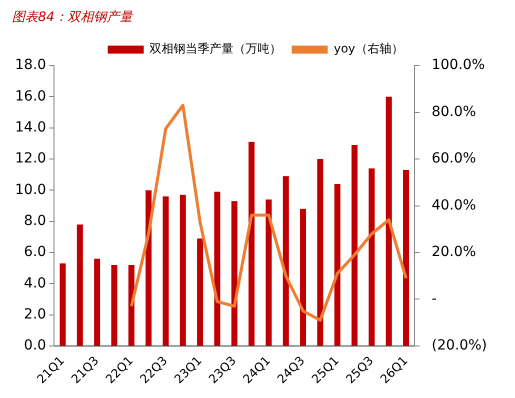 This screenshot has width=515, height=398. What do you see at coordinates (369, 49) in the screenshot?
I see `legend-label: yoy（右轴）` at bounding box center [369, 49].